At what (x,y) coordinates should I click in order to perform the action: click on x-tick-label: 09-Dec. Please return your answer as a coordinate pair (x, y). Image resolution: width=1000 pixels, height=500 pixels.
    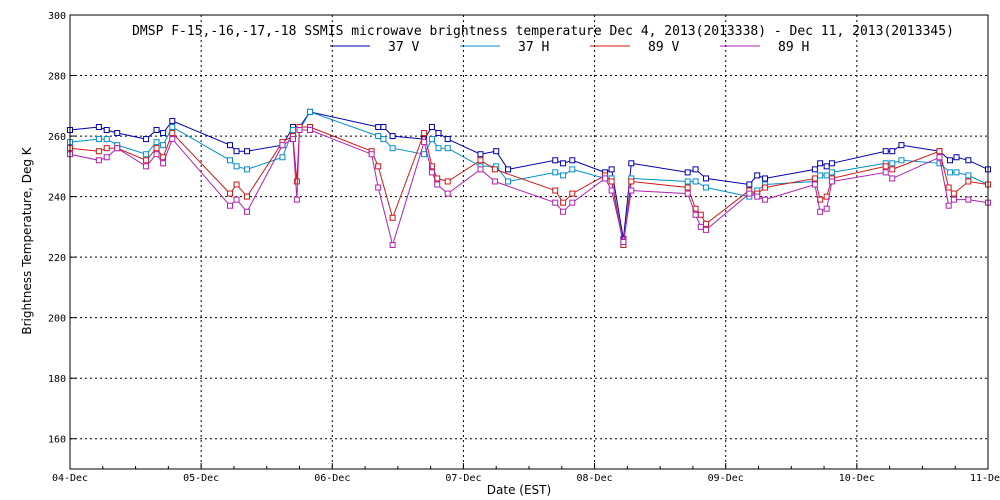
    Looking at the image, I should click on (726, 478).